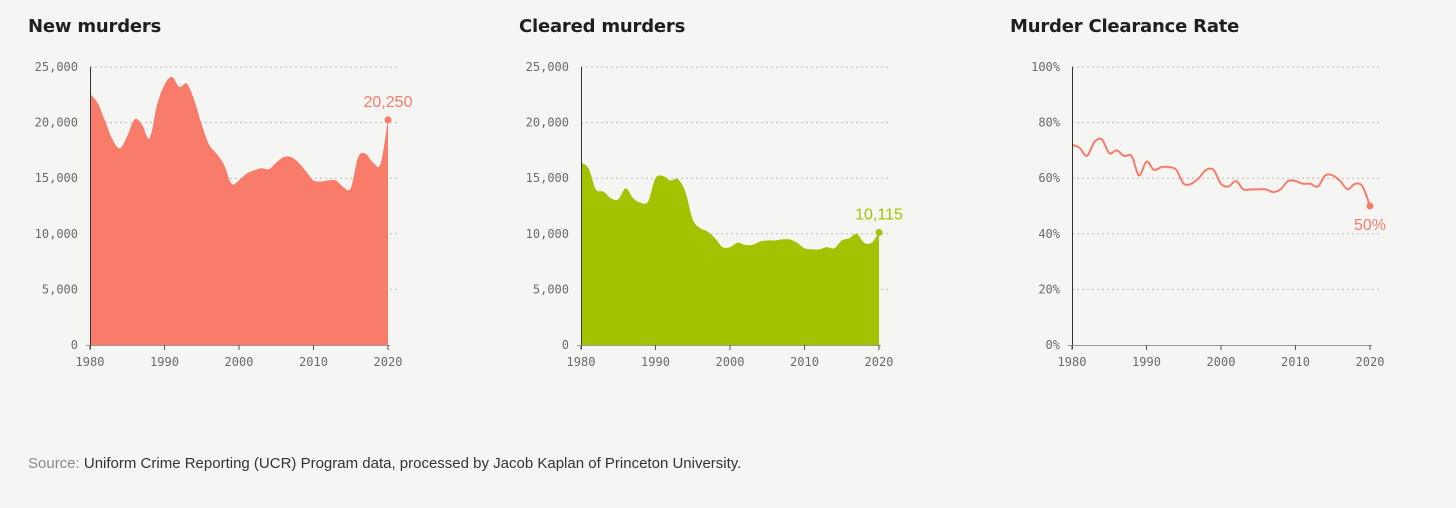 The width and height of the screenshot is (1456, 508). What do you see at coordinates (1049, 123) in the screenshot?
I see `y-tick-label: 80%` at bounding box center [1049, 123].